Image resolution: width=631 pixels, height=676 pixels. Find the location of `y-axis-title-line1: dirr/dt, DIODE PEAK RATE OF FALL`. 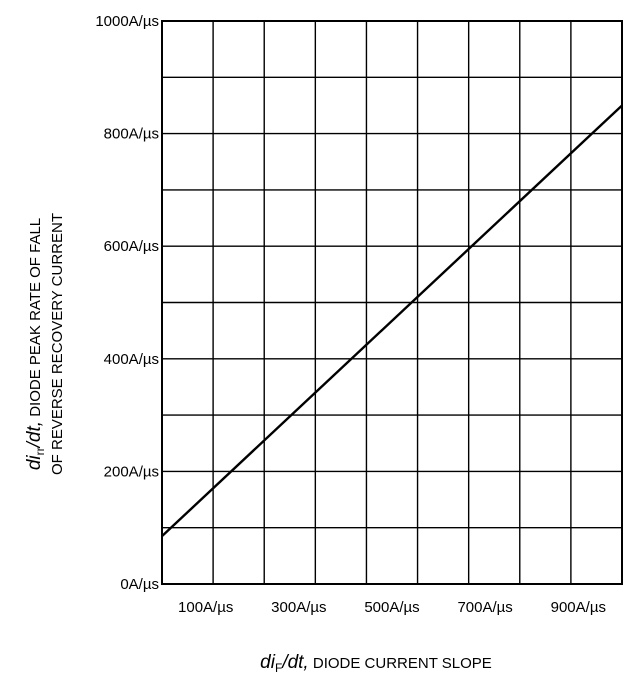

y-axis-title-line1: dirr/dt, DIODE PEAK RATE OF FALL is located at coordinates (35, 344).